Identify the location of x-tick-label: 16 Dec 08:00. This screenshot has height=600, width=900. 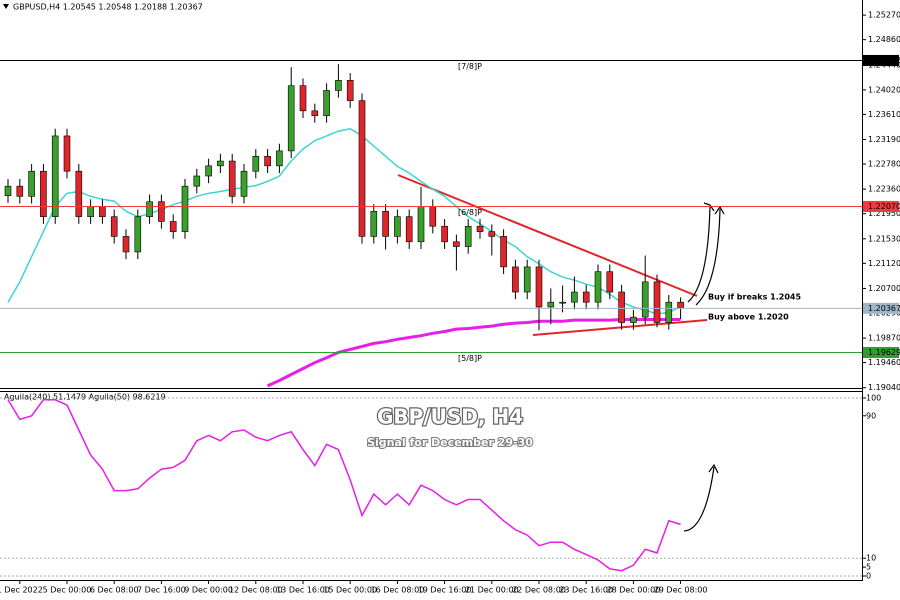
(397, 590).